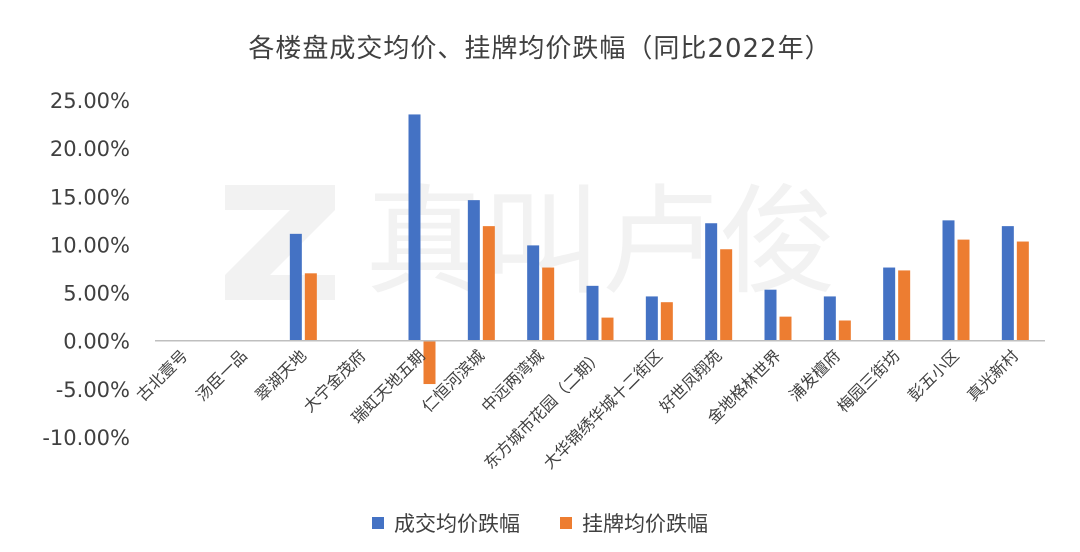  What do you see at coordinates (90, 149) in the screenshot?
I see `y-tick-label: 20.00%` at bounding box center [90, 149].